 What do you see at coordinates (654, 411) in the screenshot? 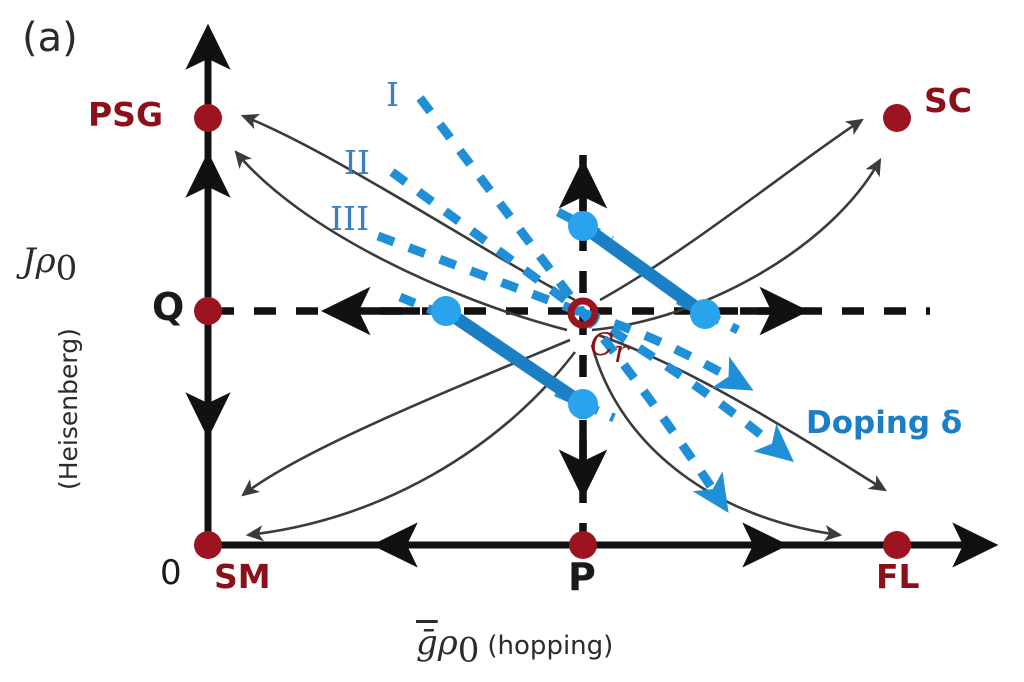
I see `trajectory-III-lower` at bounding box center [654, 411].